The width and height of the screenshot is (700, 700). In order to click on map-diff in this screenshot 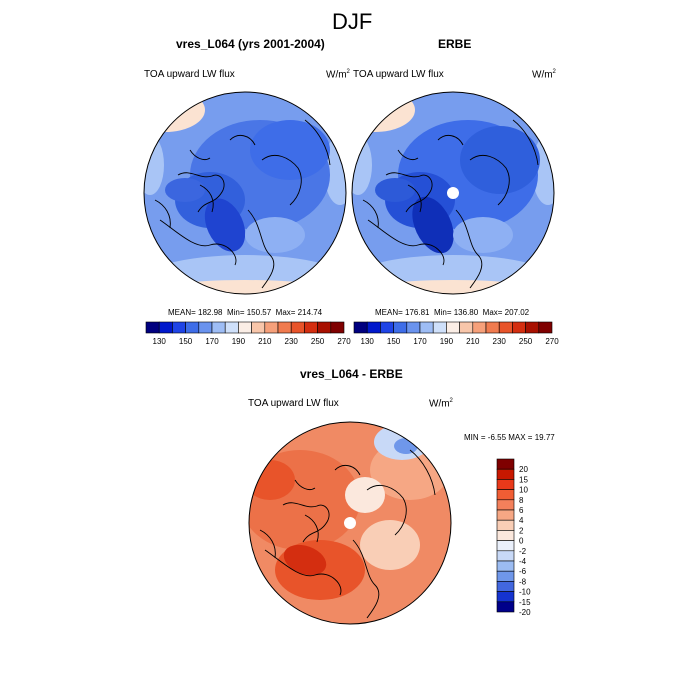, I will do `click(350, 523)`.